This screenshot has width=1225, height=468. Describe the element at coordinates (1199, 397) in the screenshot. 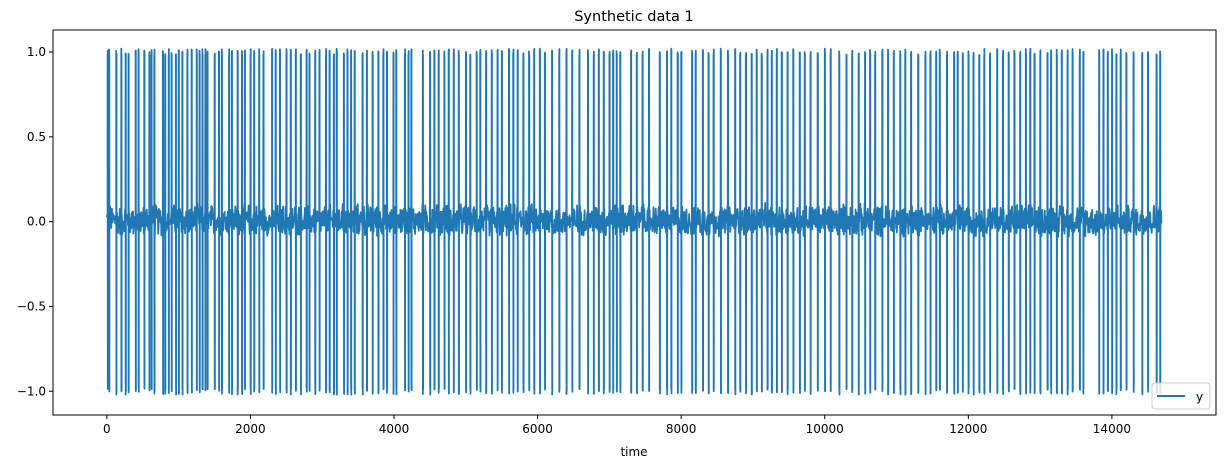

I see `legend-label-y: y` at that location.